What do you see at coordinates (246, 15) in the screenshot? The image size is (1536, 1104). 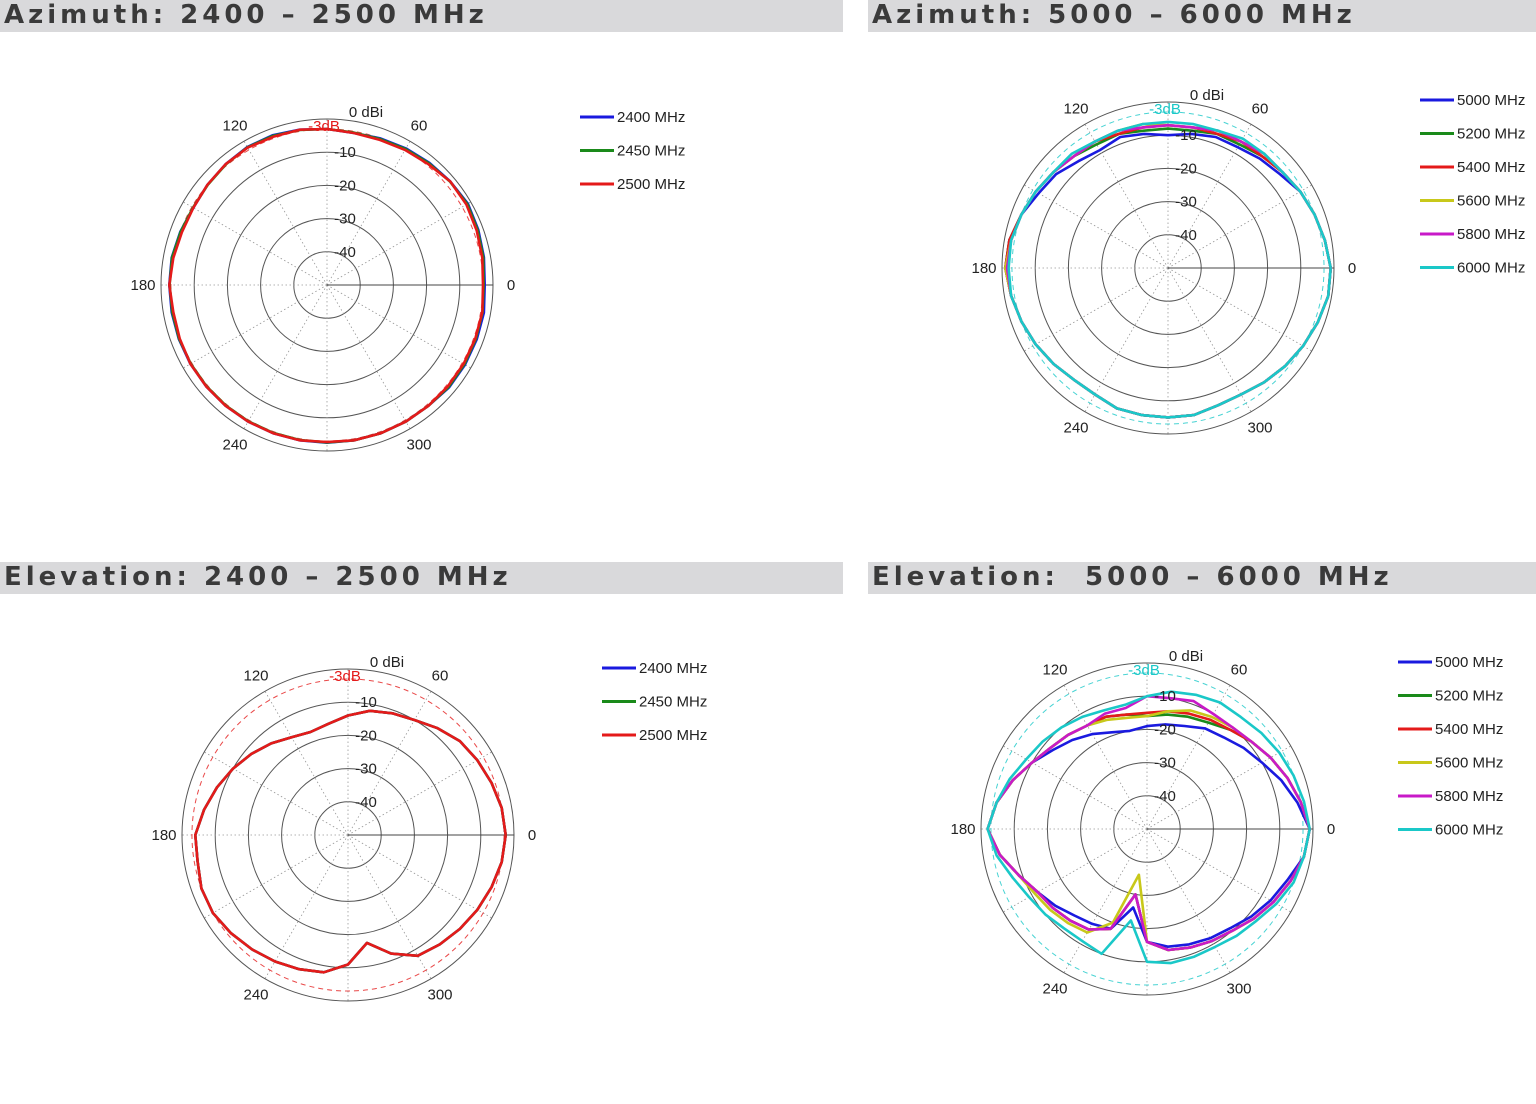 I see `panel-title: Azimuth: 2400 – 2500 MHz` at bounding box center [246, 15].